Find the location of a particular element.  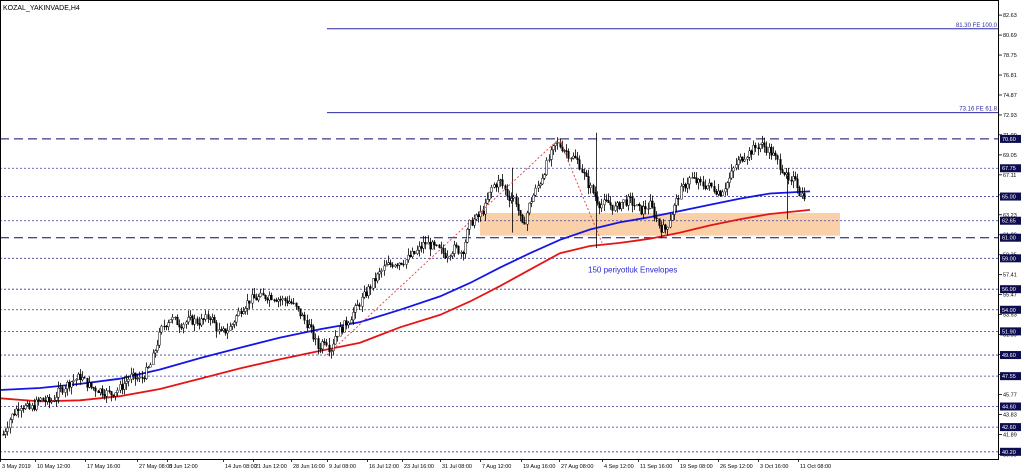

price-tag-label: 56.00 is located at coordinates (1009, 290).